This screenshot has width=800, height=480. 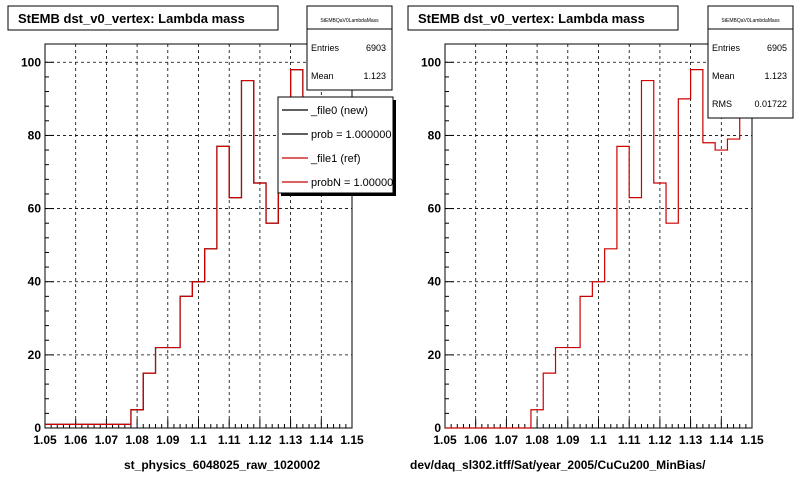 I want to click on stats-value: 0.01722, so click(x=770, y=104).